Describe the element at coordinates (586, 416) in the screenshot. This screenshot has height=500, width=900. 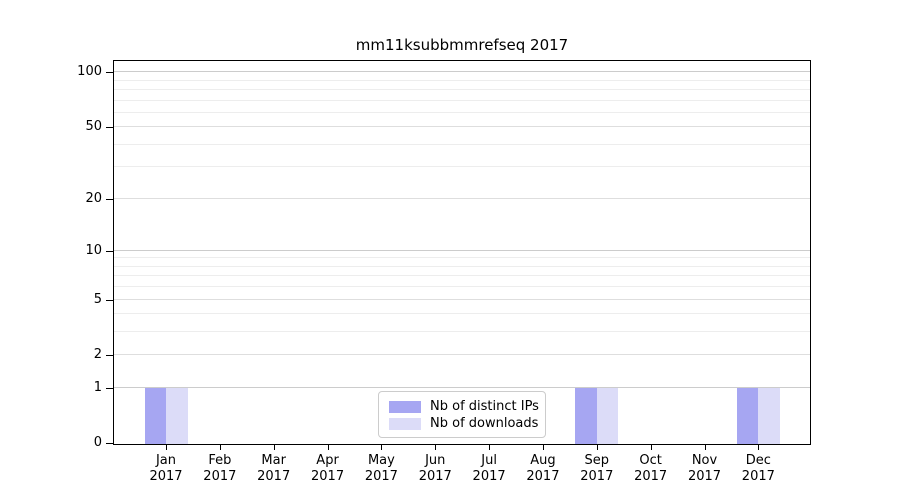
I see `bar-distinct-ips-sep` at that location.